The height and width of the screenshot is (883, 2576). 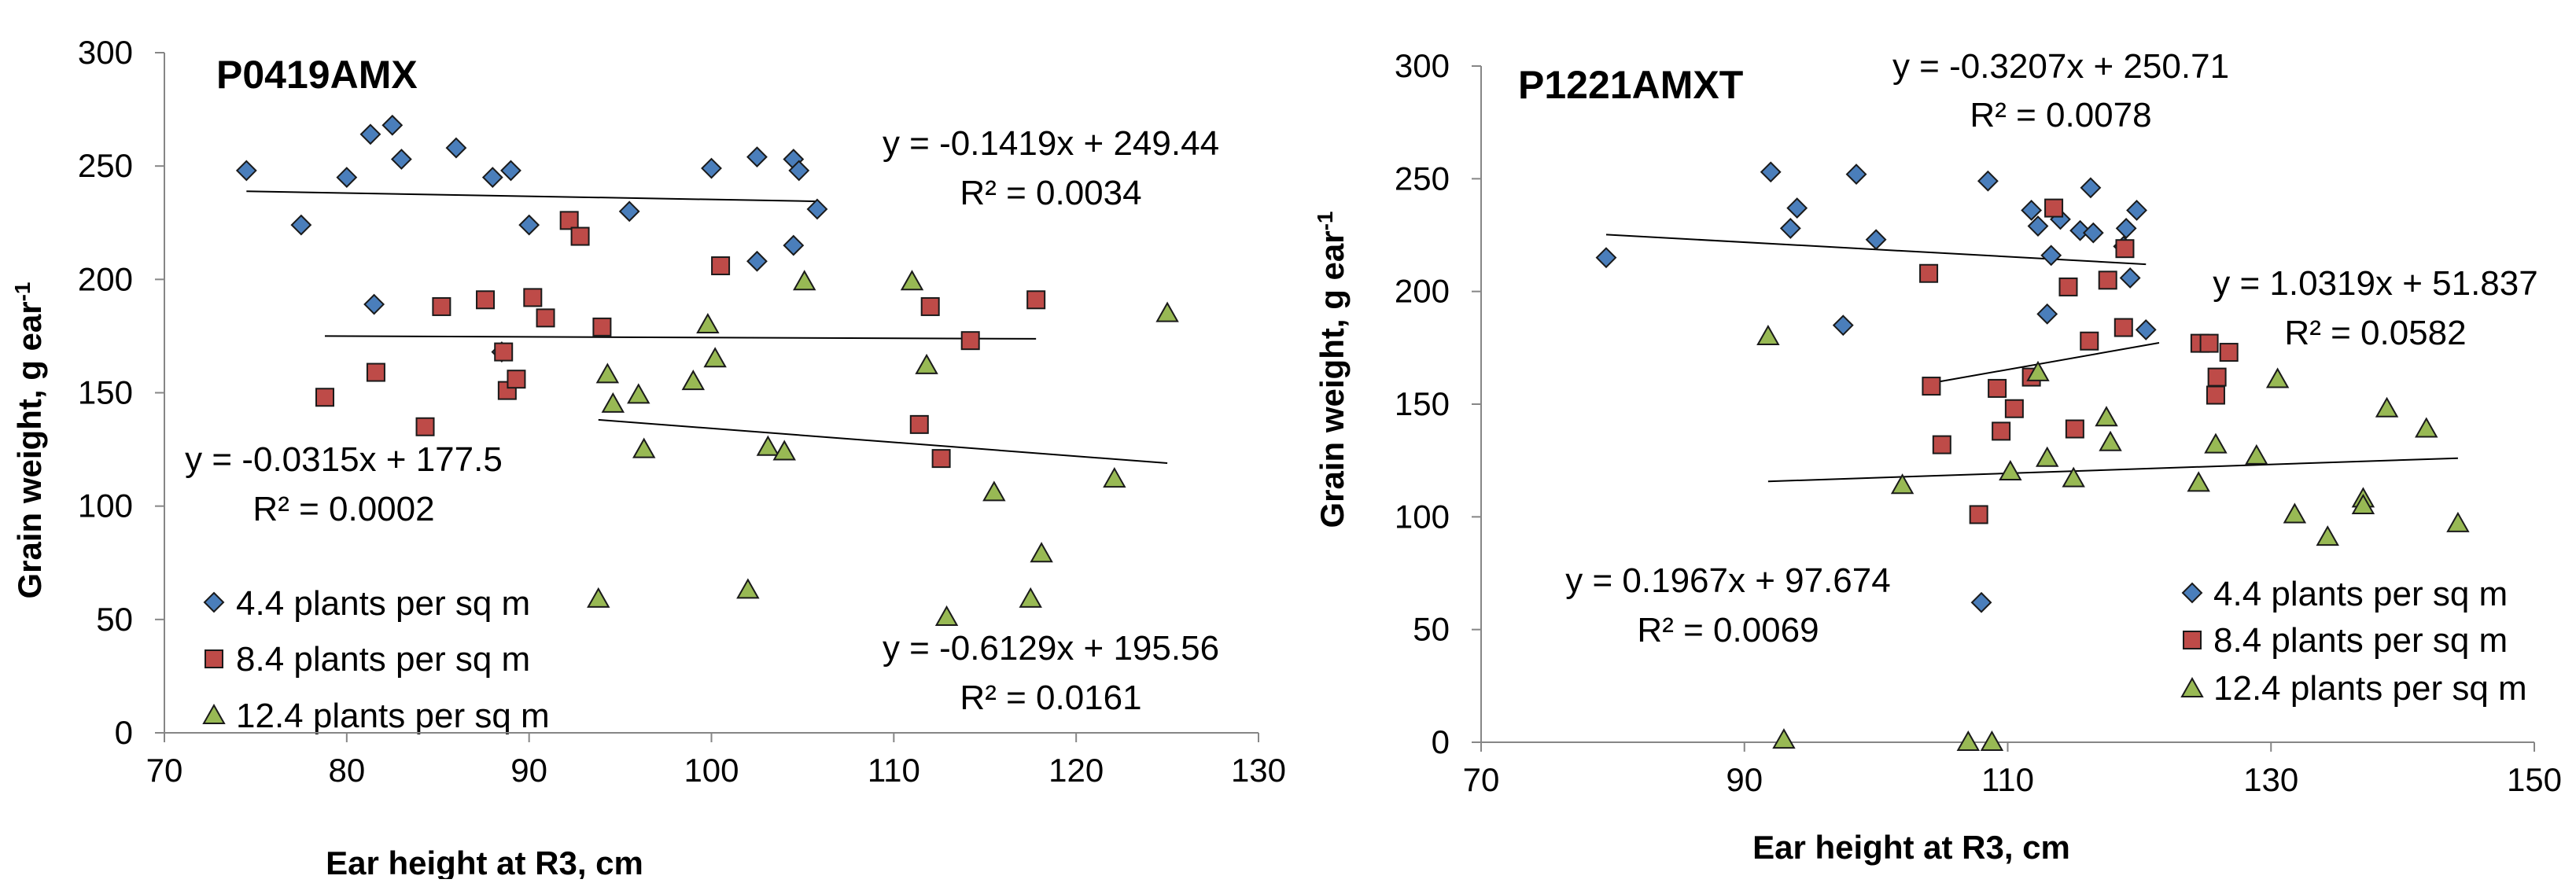 I want to click on y-tick-label: 50, so click(x=1431, y=629).